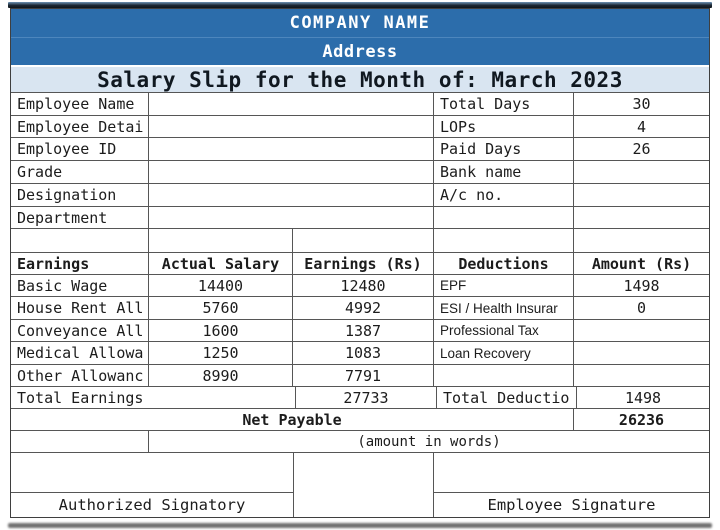  Describe the element at coordinates (363, 375) in the screenshot. I see `earned-value: 7791` at that location.